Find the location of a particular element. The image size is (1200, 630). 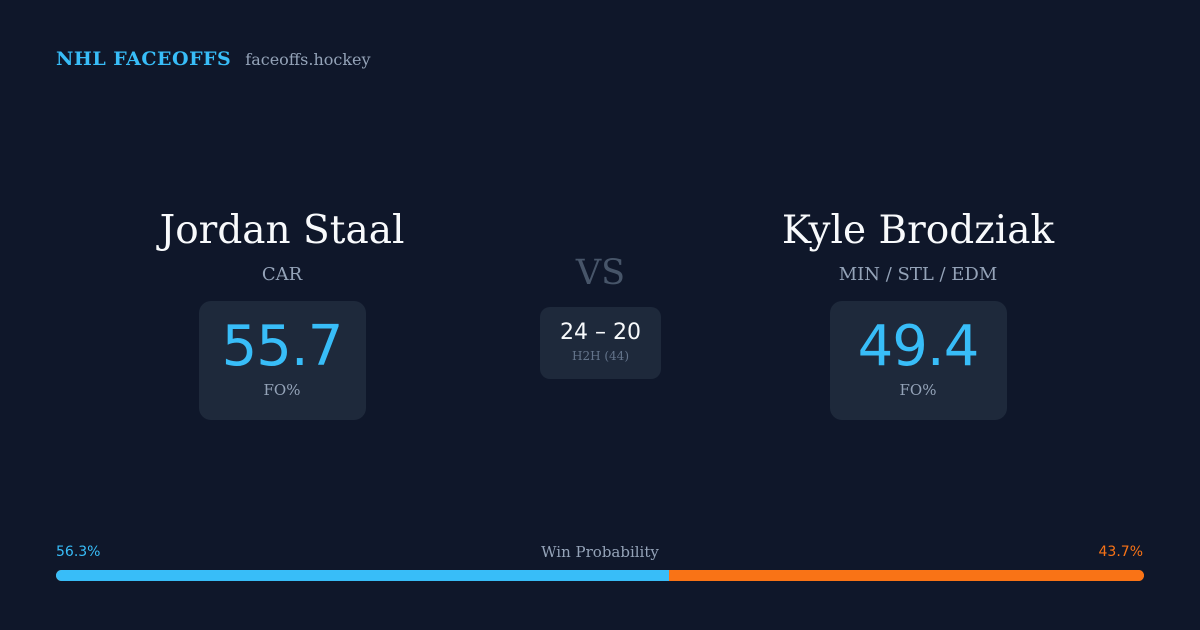

win-probability-bar is located at coordinates (600, 575).